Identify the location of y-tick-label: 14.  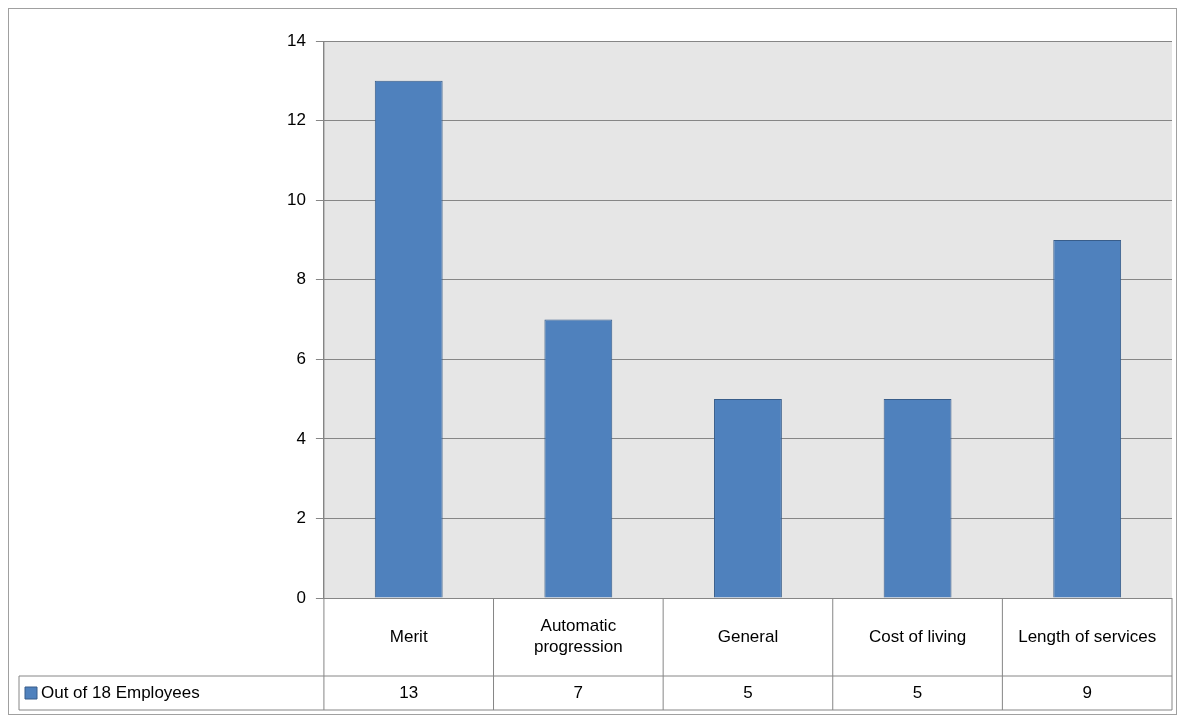
(296, 40).